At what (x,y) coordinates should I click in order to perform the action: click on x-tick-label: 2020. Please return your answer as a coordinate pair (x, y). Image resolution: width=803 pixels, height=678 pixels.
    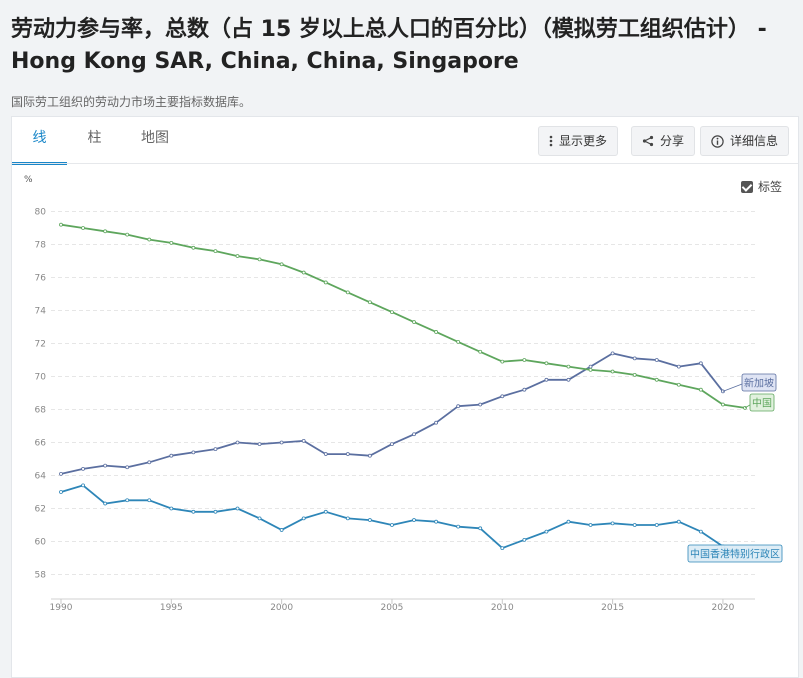
    Looking at the image, I should click on (722, 608).